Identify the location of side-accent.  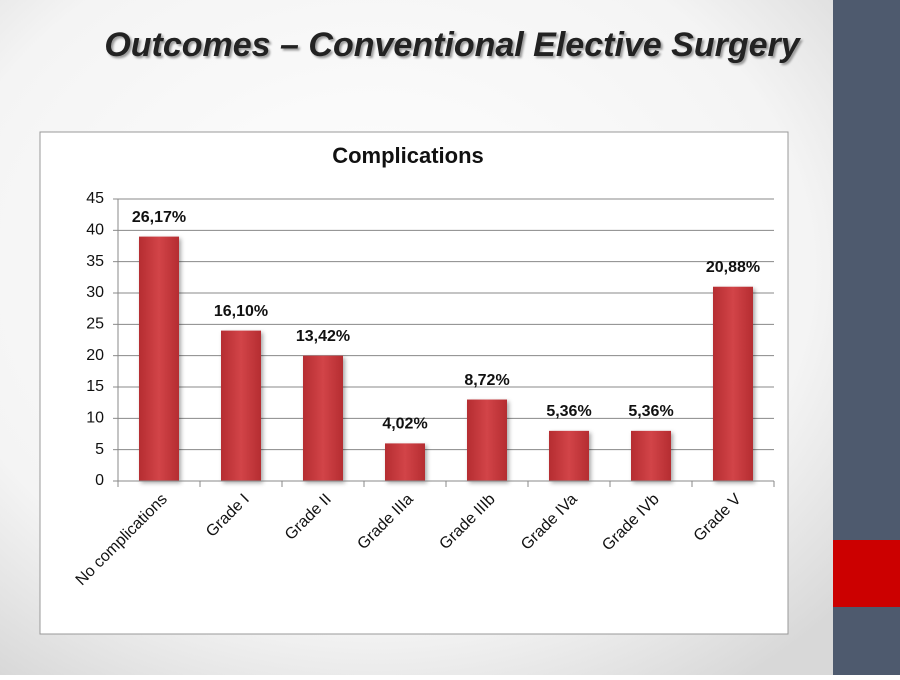
(866, 573).